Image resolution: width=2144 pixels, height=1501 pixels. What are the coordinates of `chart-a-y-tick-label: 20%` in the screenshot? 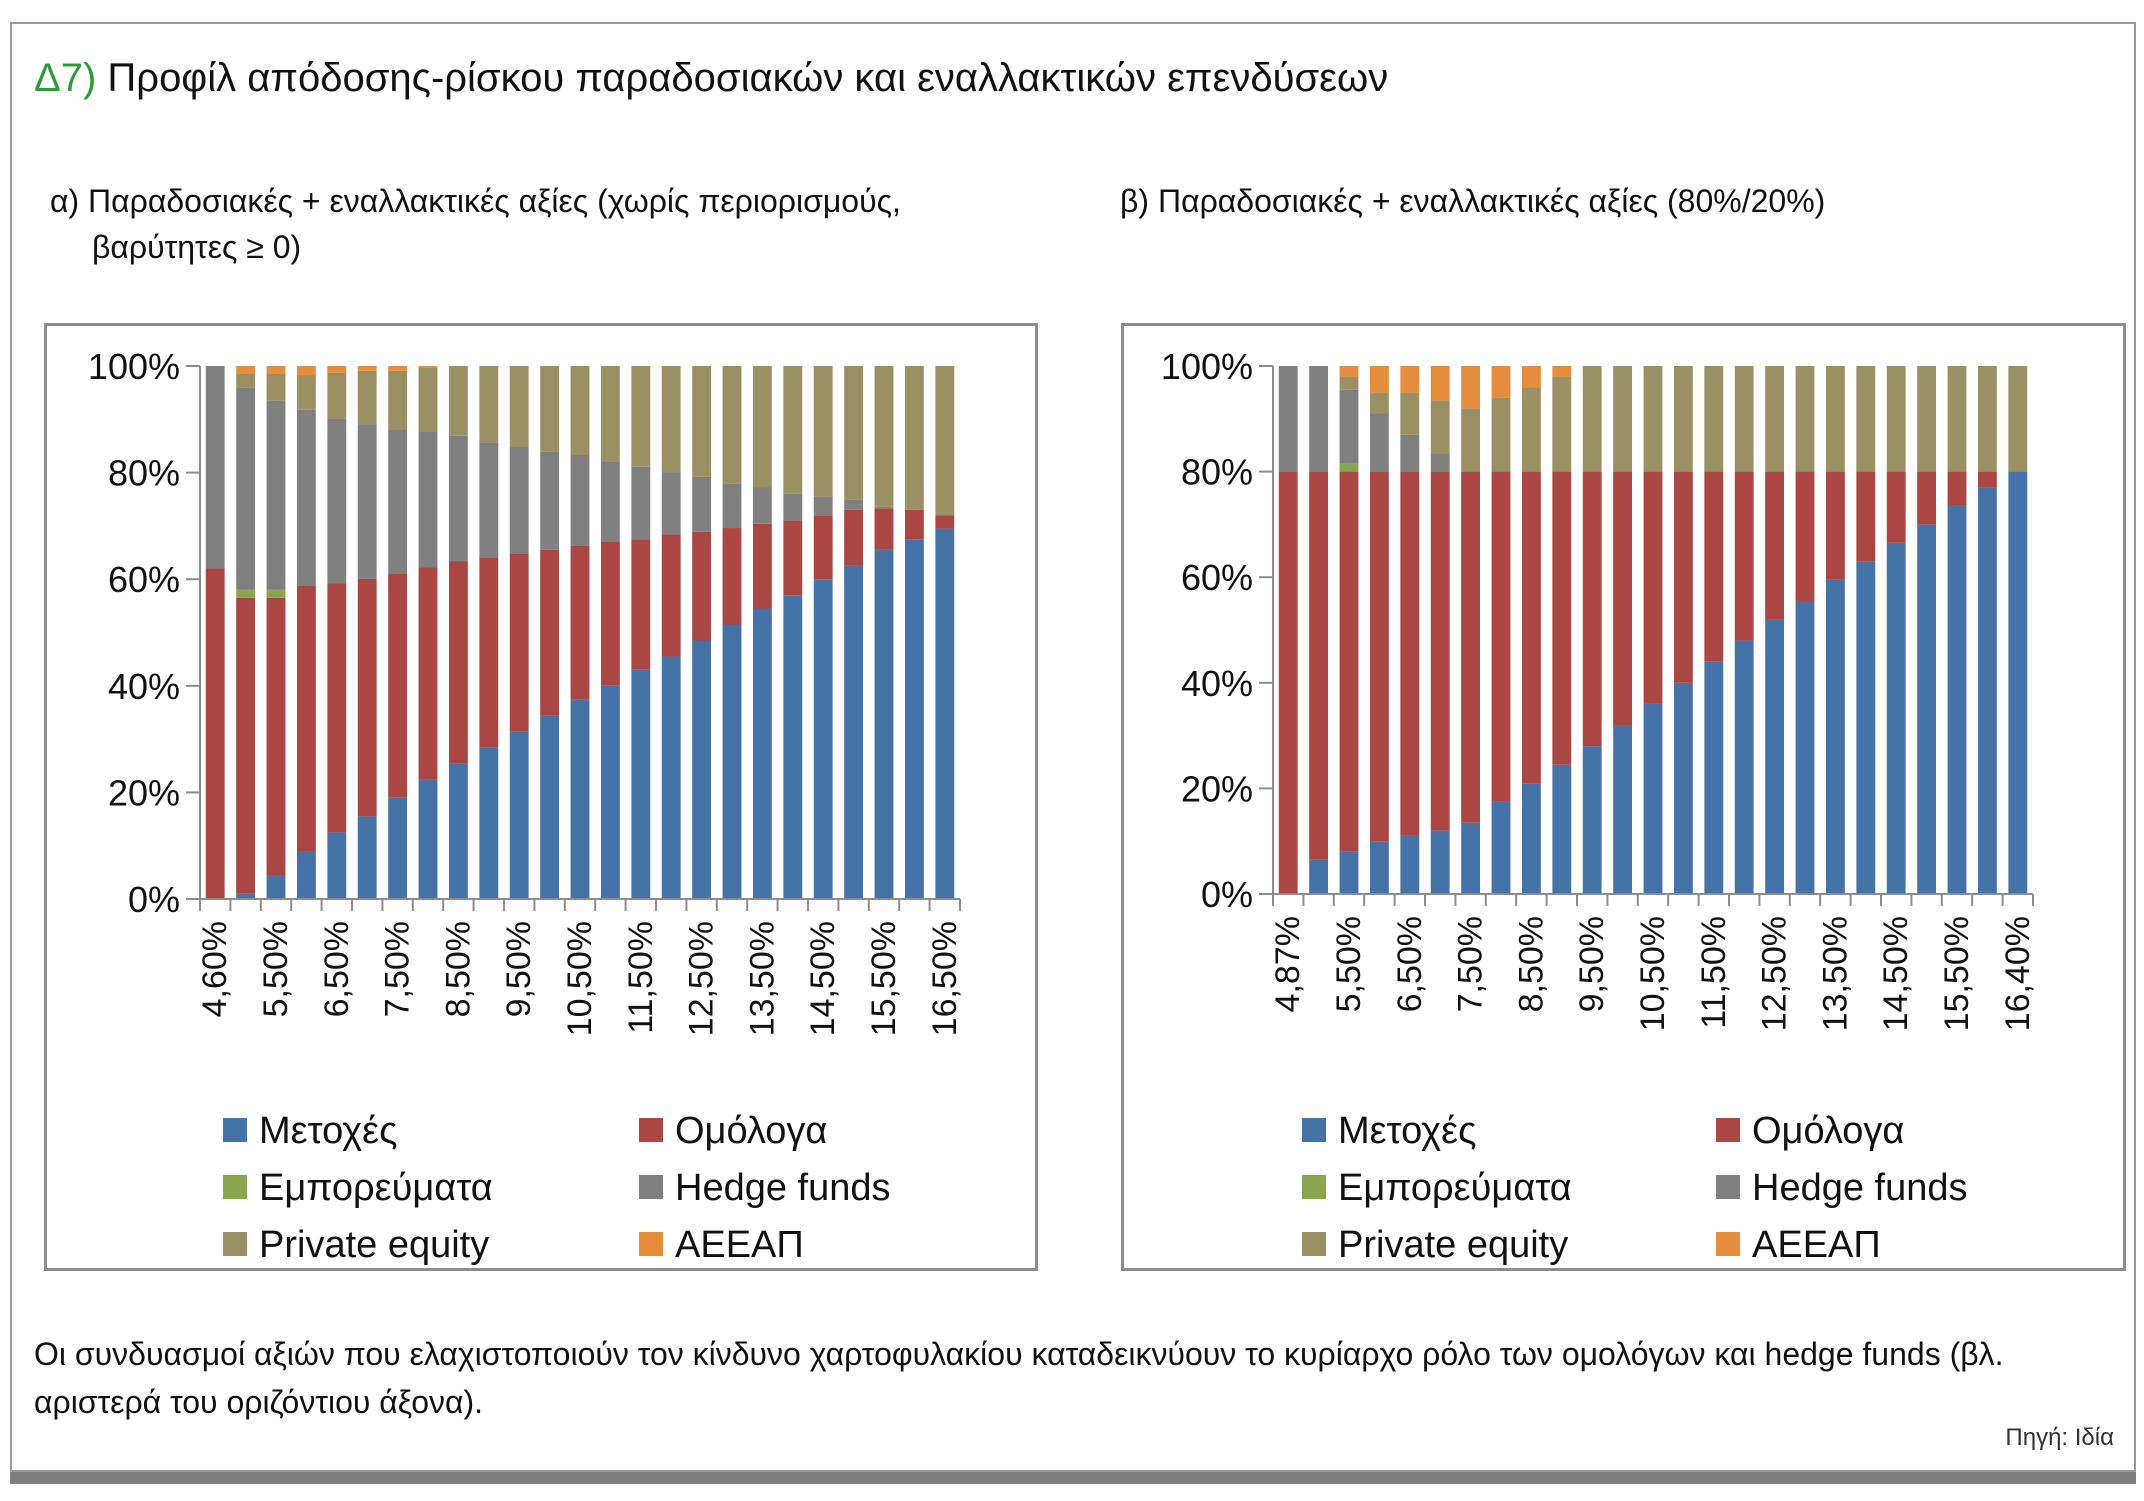 It's located at (144, 792).